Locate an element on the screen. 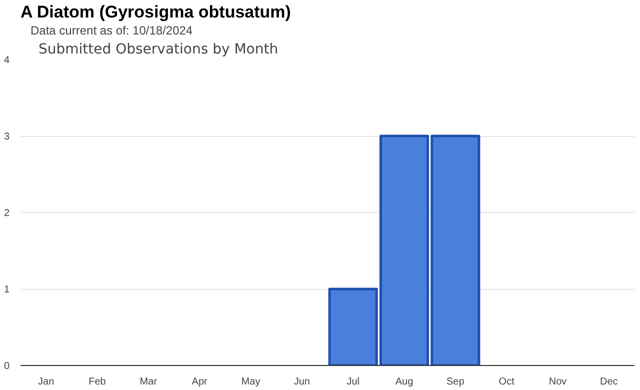 Image resolution: width=640 pixels, height=390 pixels. x-tick-label: Apr is located at coordinates (200, 382).